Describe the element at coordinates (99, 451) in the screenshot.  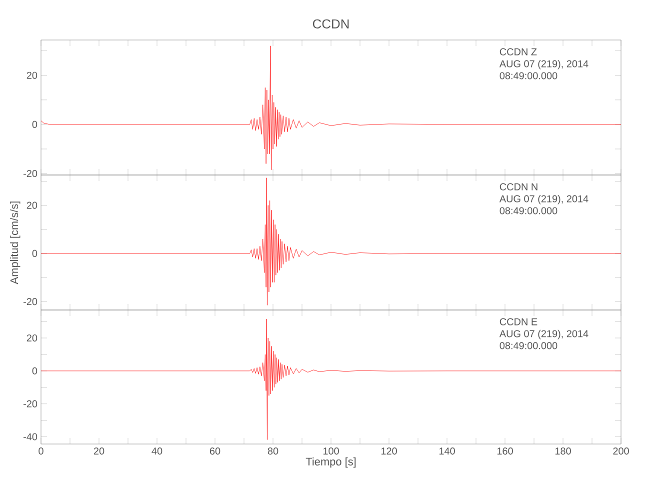
I see `x-tick-label: 20` at that location.